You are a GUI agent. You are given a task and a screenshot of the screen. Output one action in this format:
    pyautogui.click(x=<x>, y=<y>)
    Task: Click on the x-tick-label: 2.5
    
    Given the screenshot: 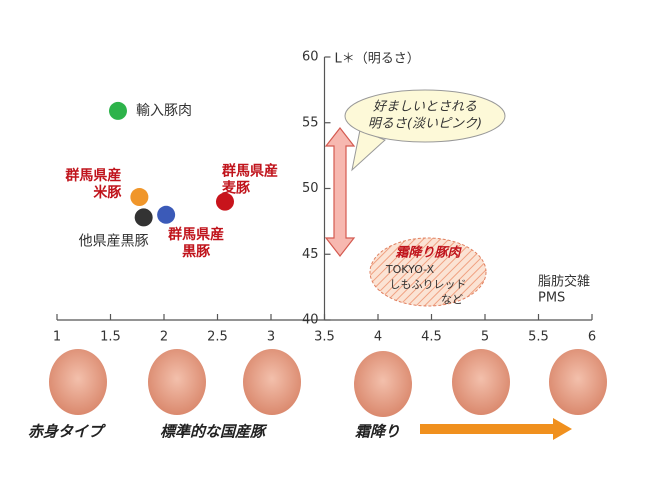 What is the action you would take?
    pyautogui.click(x=217, y=337)
    